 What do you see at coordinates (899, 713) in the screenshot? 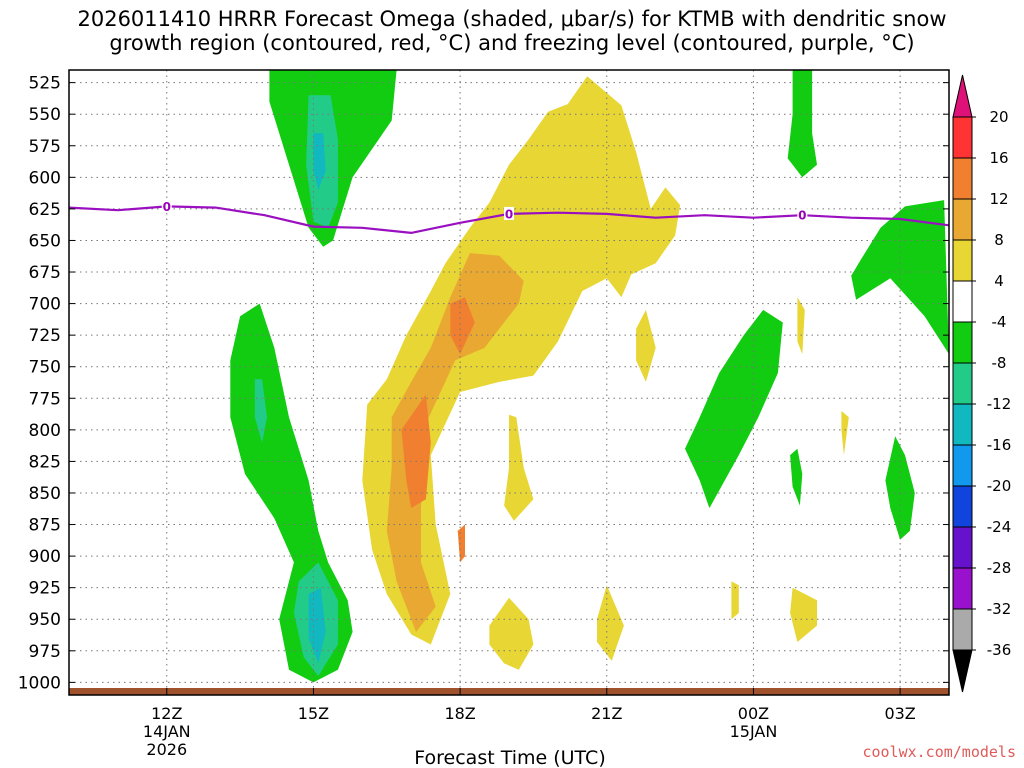
I see `x-tick-label: 03Z` at bounding box center [899, 713].